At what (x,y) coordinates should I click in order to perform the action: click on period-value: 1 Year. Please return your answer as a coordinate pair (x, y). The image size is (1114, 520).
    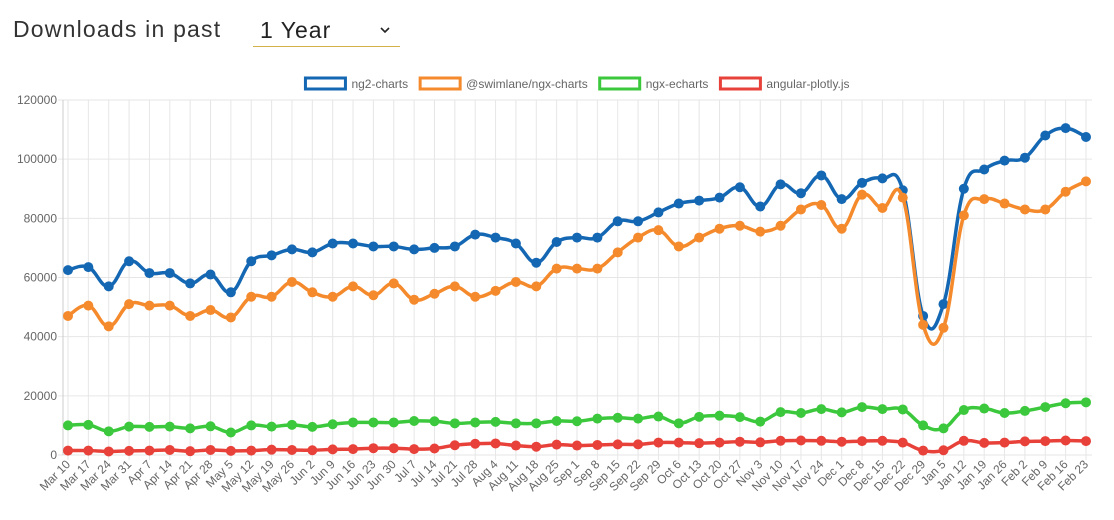
    Looking at the image, I should click on (296, 30).